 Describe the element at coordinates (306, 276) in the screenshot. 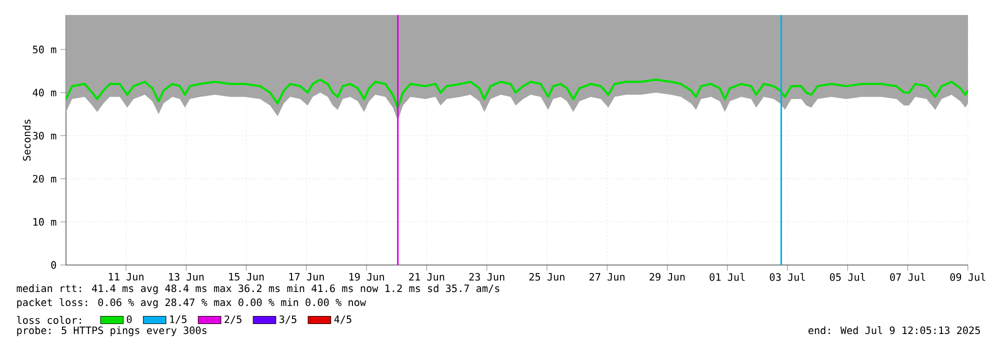

I see `x-tick-label: 17 Jun` at that location.